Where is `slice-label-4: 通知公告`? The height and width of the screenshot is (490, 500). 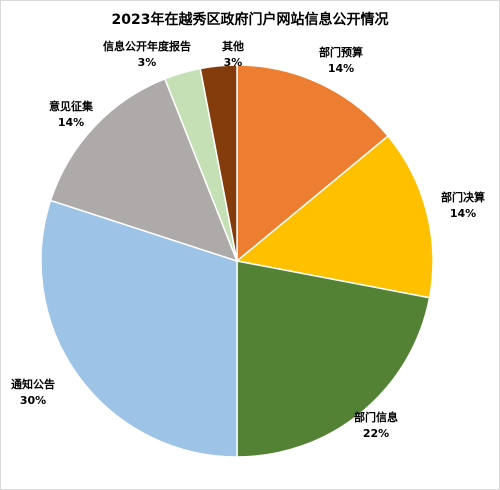 slice-label-4: 通知公告 is located at coordinates (33, 384).